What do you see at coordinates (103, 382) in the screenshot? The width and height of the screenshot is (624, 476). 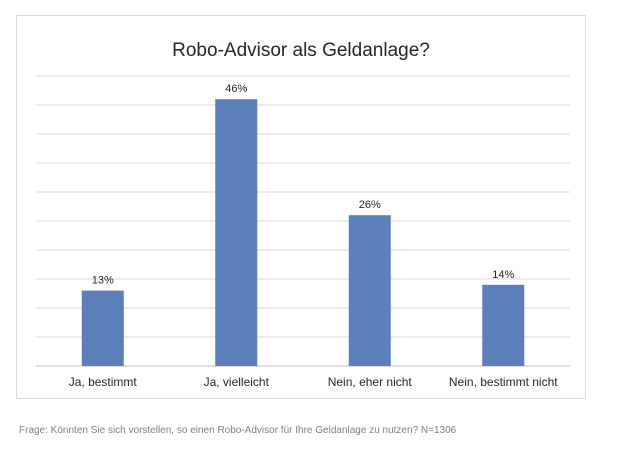 I see `category-label: Ja, bestimmt` at bounding box center [103, 382].